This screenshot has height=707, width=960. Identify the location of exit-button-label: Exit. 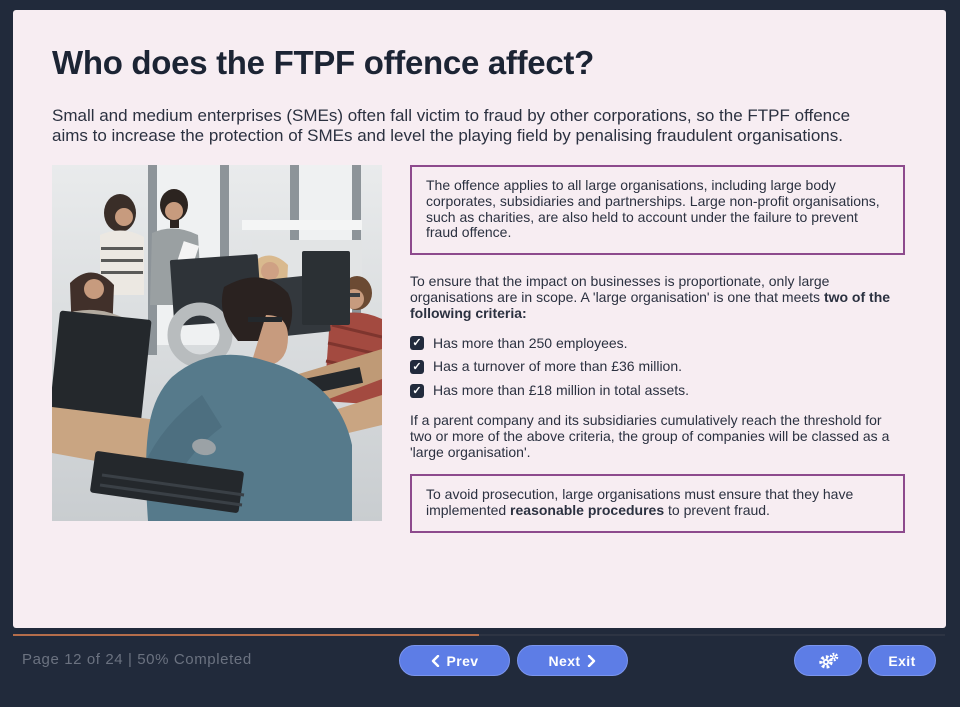
(902, 660).